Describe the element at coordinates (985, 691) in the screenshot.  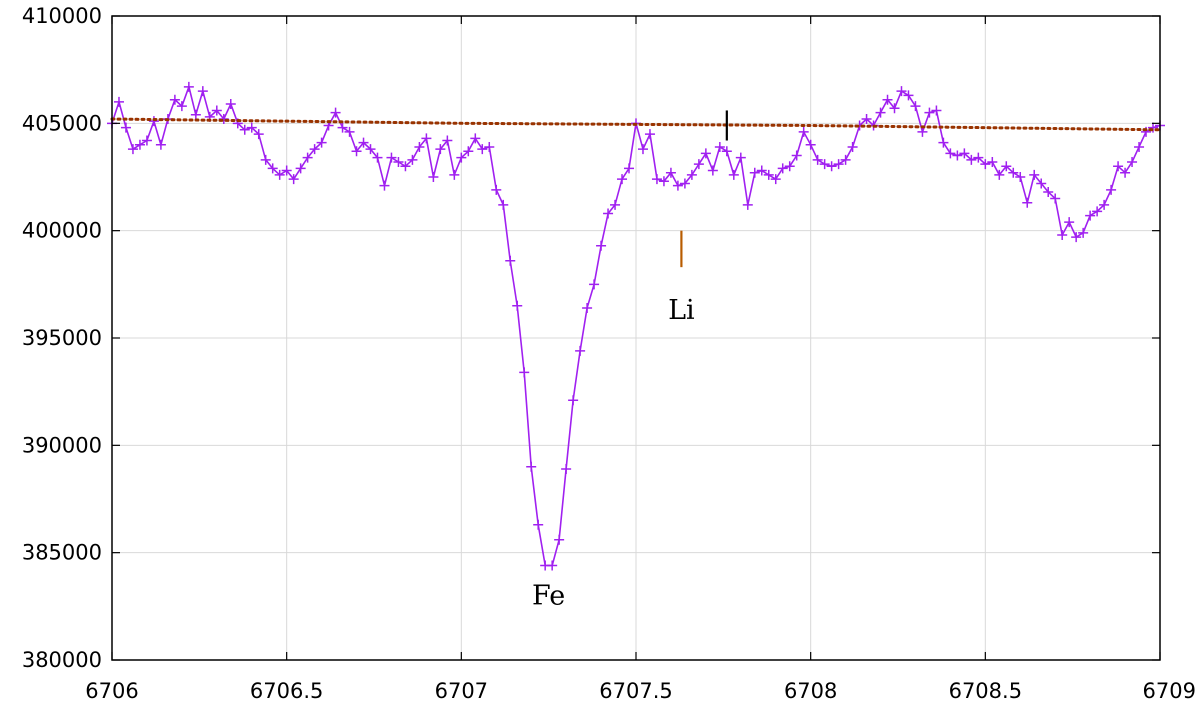
I see `x-tick-label: 6708.5` at that location.